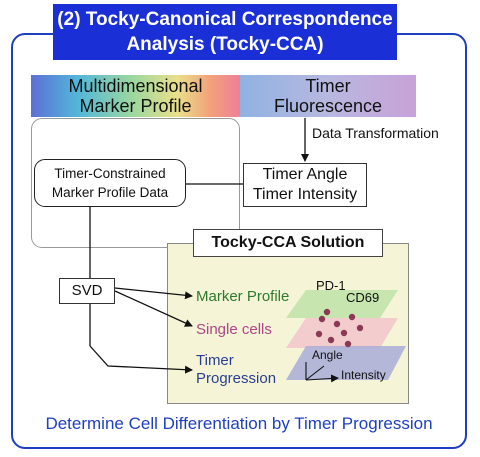 The width and height of the screenshot is (480, 457). I want to click on timer-fluorescence-band: Timer Fluorescence, so click(328, 96).